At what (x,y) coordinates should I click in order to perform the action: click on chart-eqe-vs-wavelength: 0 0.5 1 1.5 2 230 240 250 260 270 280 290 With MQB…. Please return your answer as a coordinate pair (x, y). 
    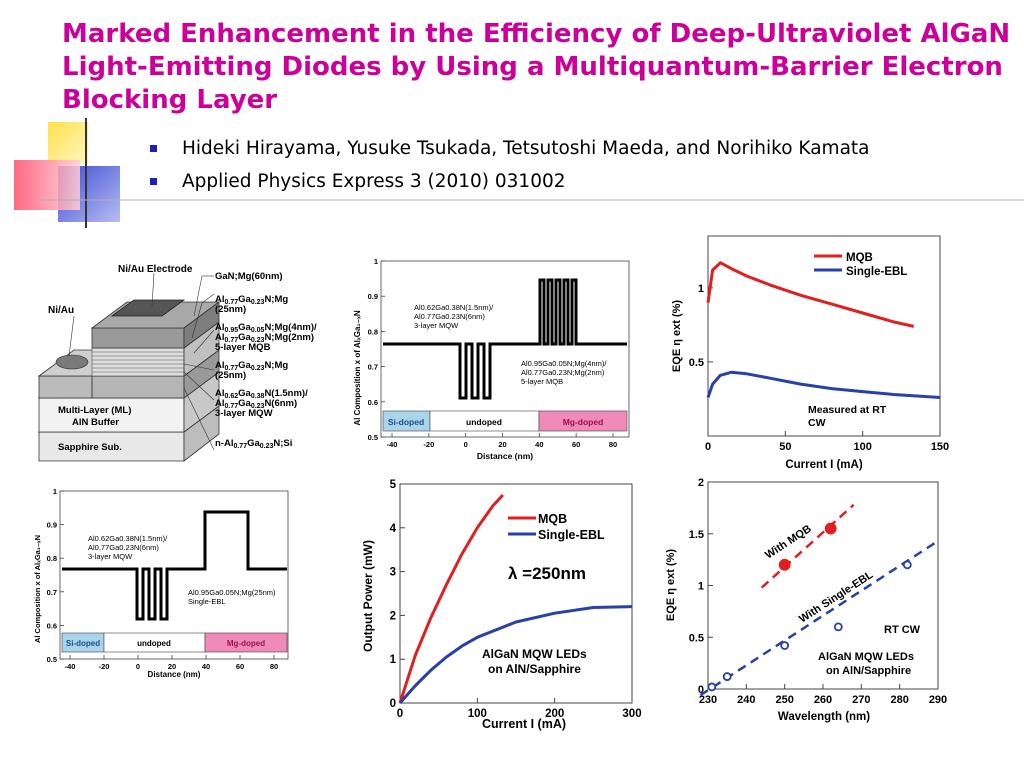
    Looking at the image, I should click on (806, 600).